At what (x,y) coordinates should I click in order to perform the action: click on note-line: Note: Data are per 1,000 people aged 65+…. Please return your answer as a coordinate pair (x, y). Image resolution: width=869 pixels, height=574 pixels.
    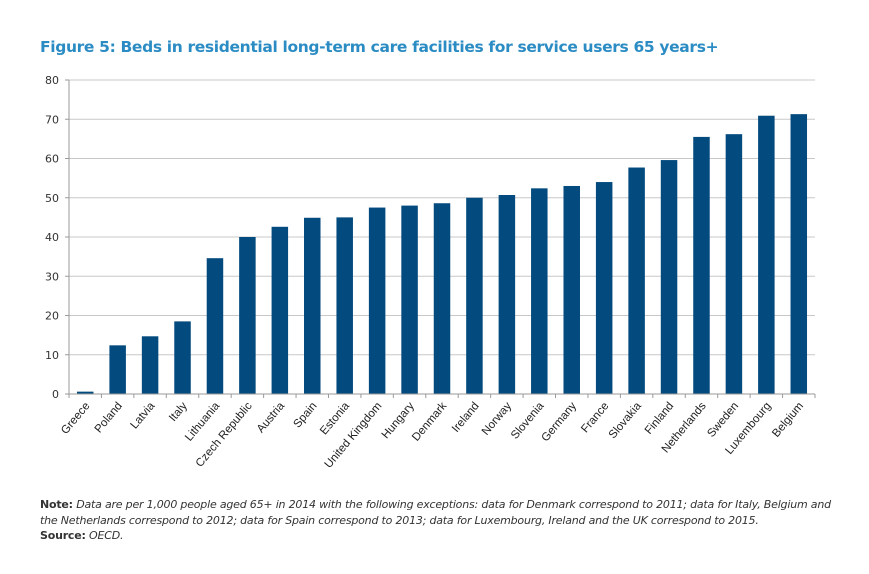
    Looking at the image, I should click on (440, 512).